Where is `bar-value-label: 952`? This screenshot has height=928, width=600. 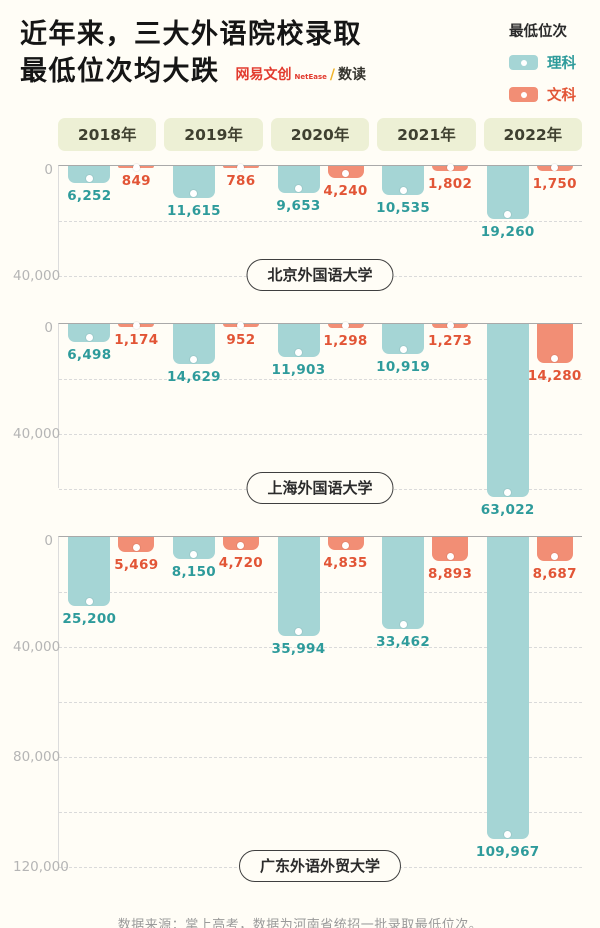
bar-value-label: 952 is located at coordinates (241, 339).